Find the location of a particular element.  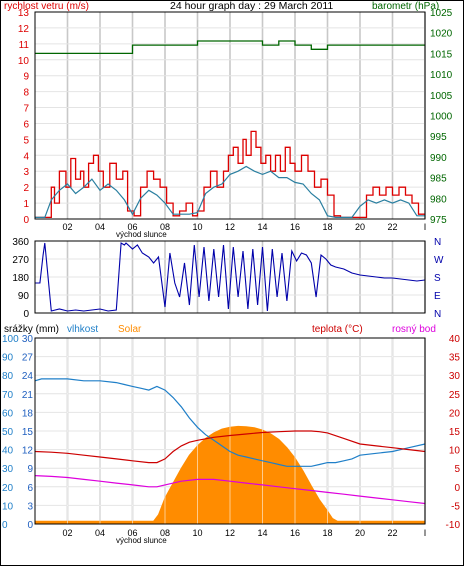

wind-x-tick-14: 14 is located at coordinates (262, 227).